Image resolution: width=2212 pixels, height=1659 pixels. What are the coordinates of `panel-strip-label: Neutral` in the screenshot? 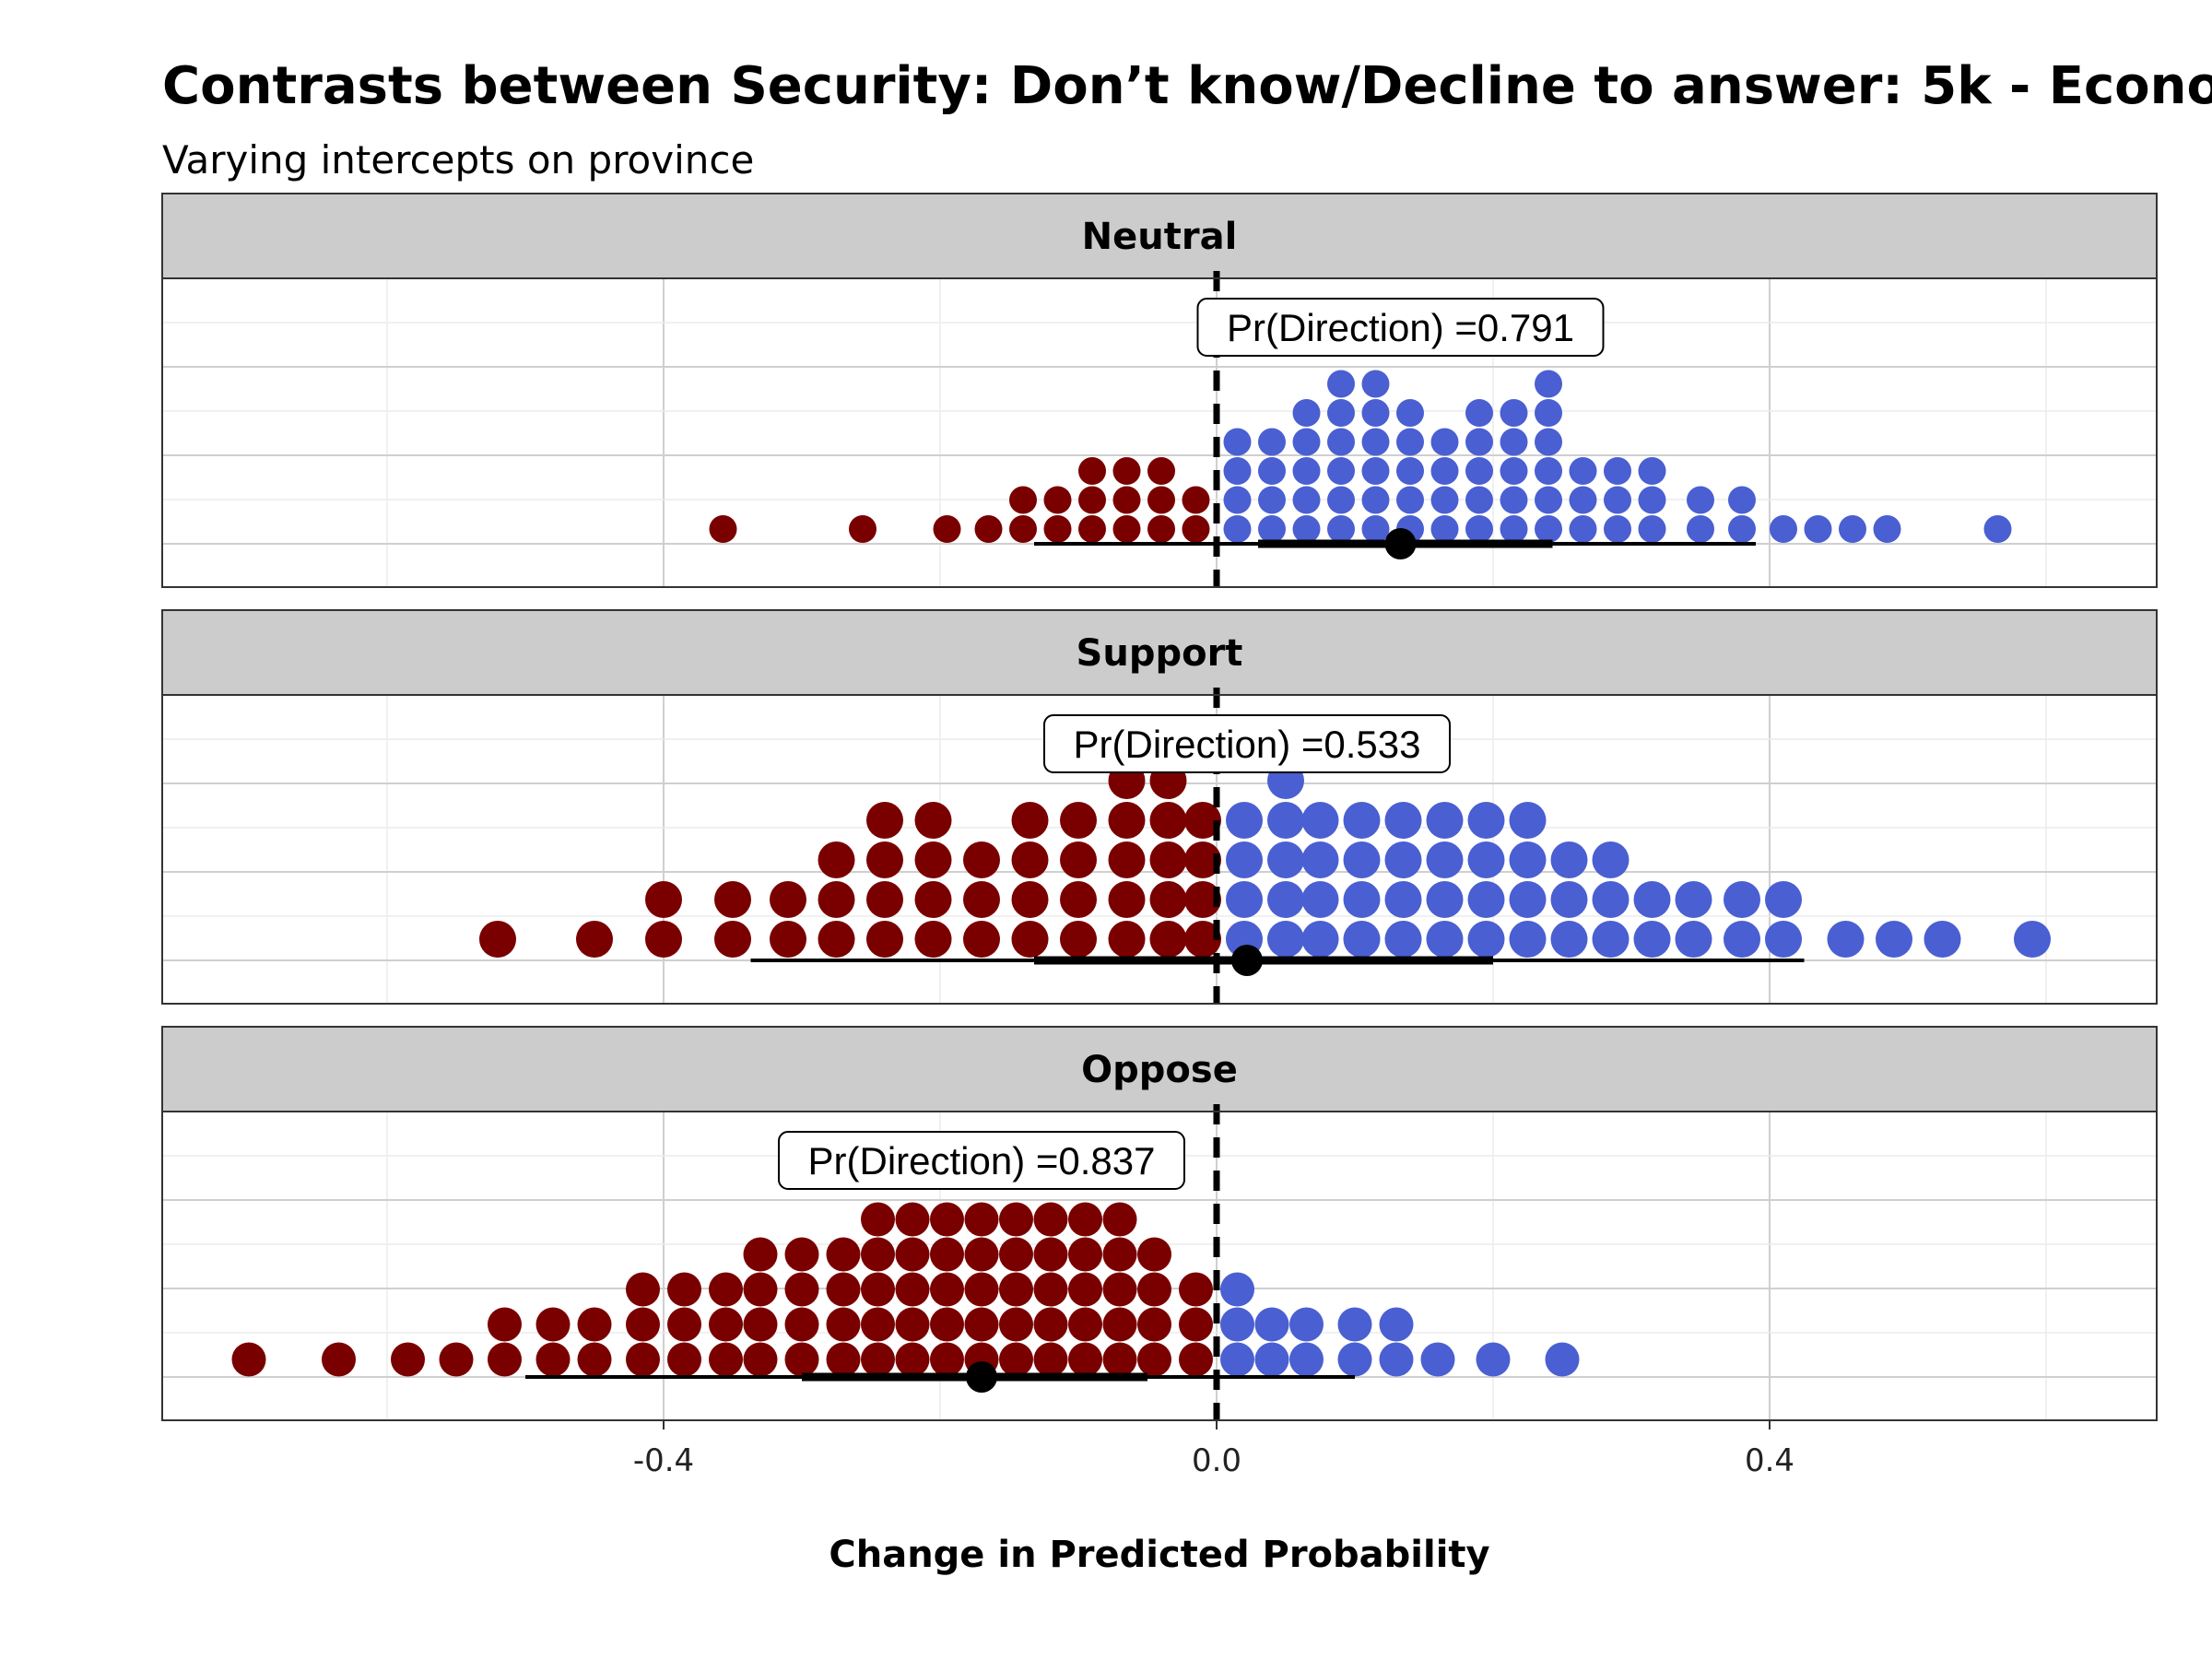 It's located at (1160, 237).